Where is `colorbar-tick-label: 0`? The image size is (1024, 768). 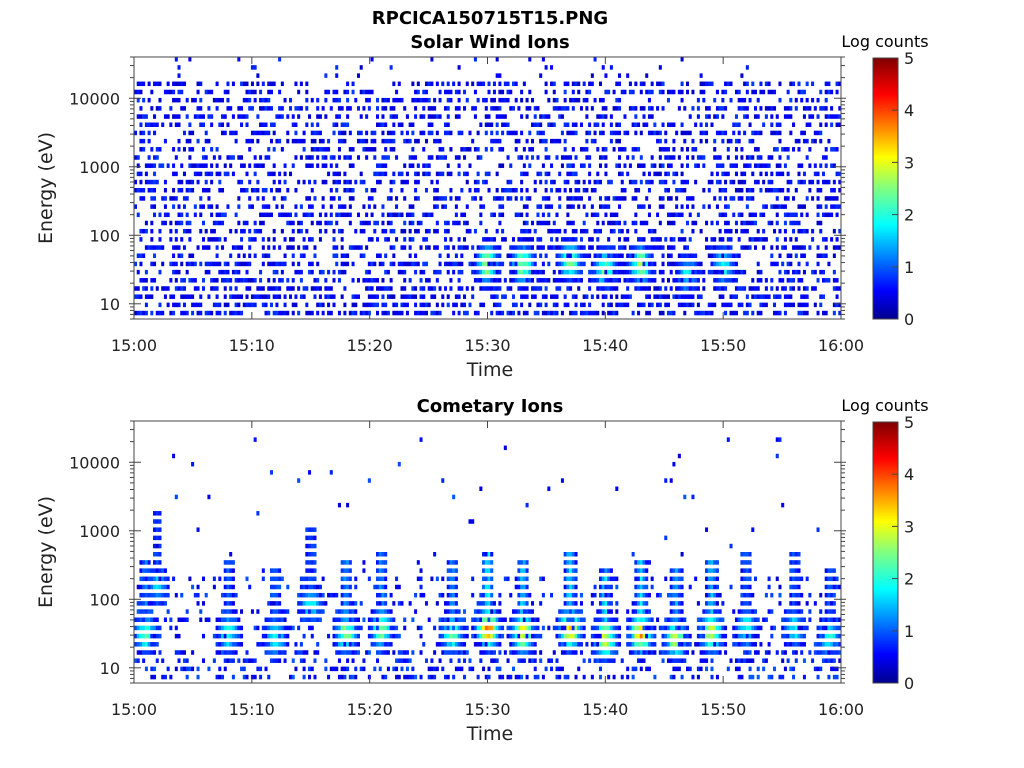
colorbar-tick-label: 0 is located at coordinates (909, 319).